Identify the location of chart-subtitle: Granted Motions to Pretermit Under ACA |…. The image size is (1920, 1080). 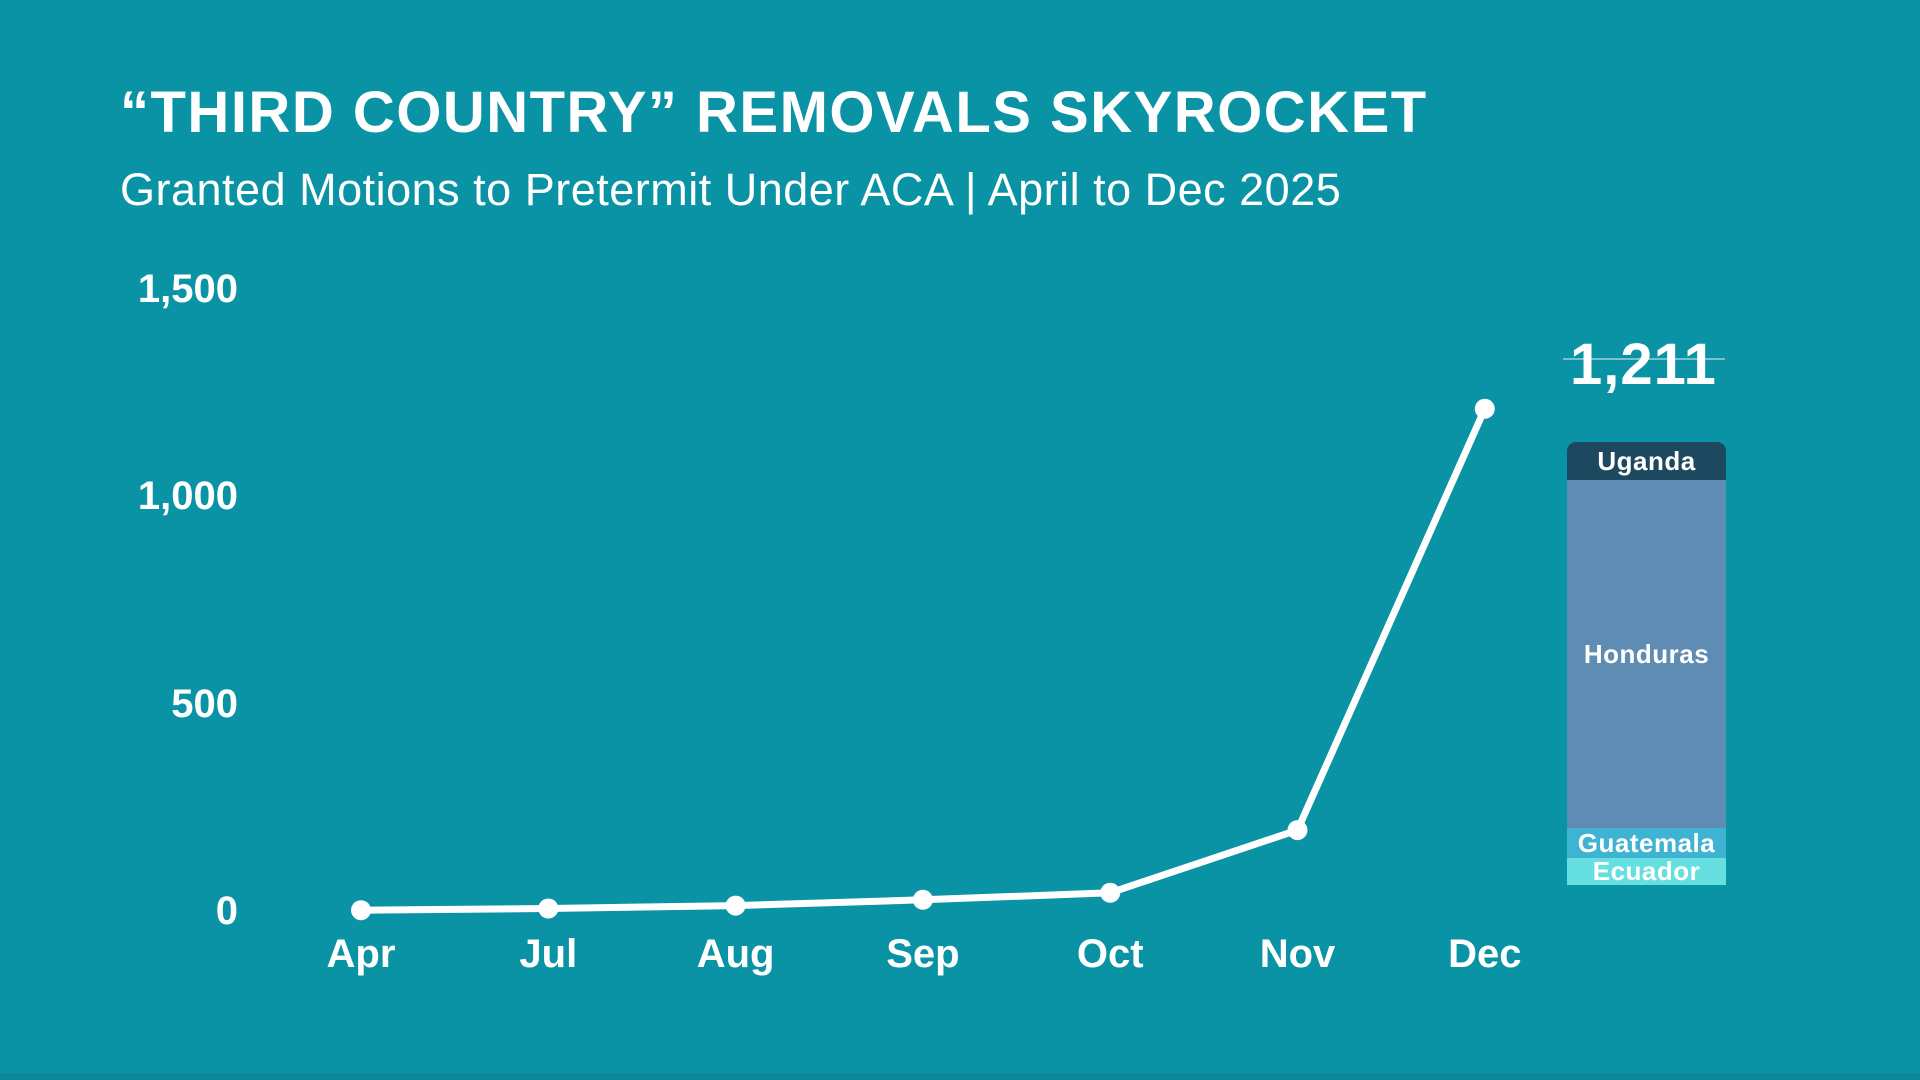
(731, 189).